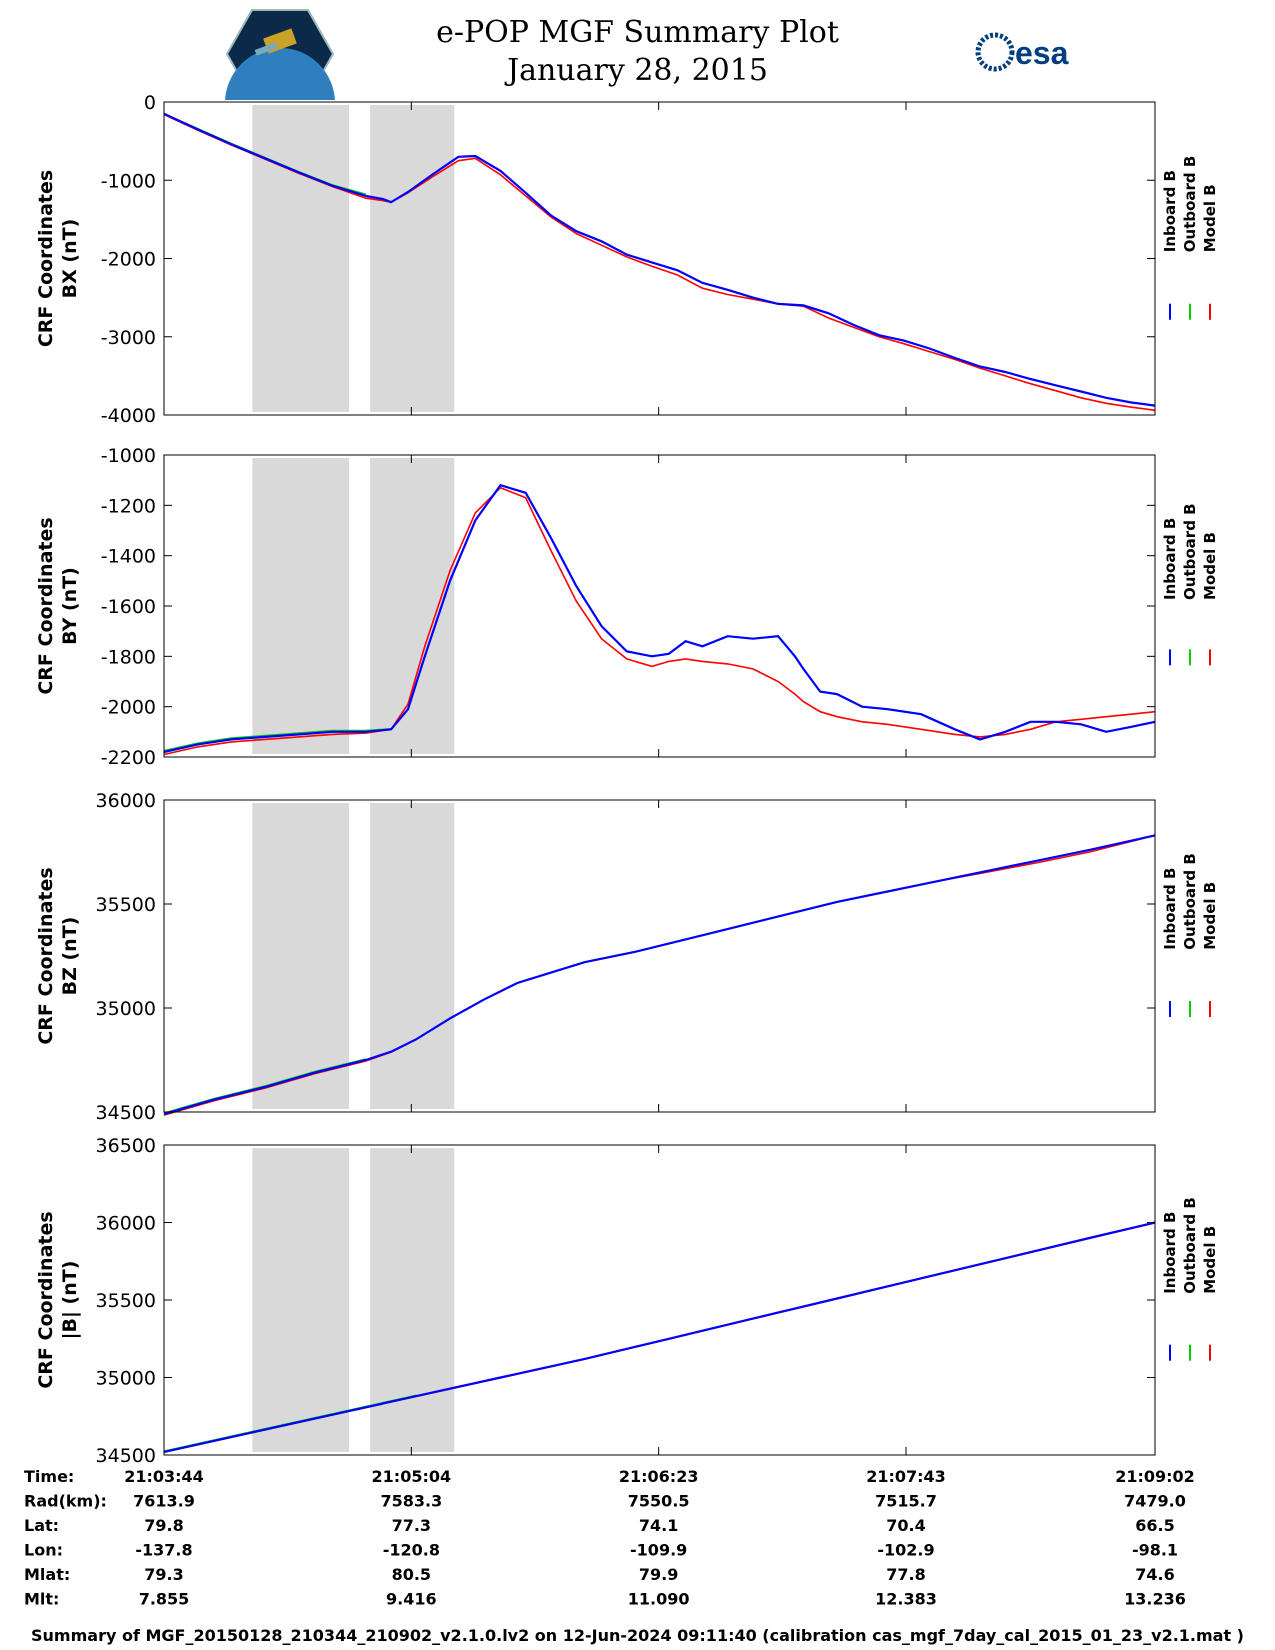 Image resolution: width=1275 pixels, height=1650 pixels. Describe the element at coordinates (658, 1574) in the screenshot. I see `table-cell-3-5: 79.9` at that location.